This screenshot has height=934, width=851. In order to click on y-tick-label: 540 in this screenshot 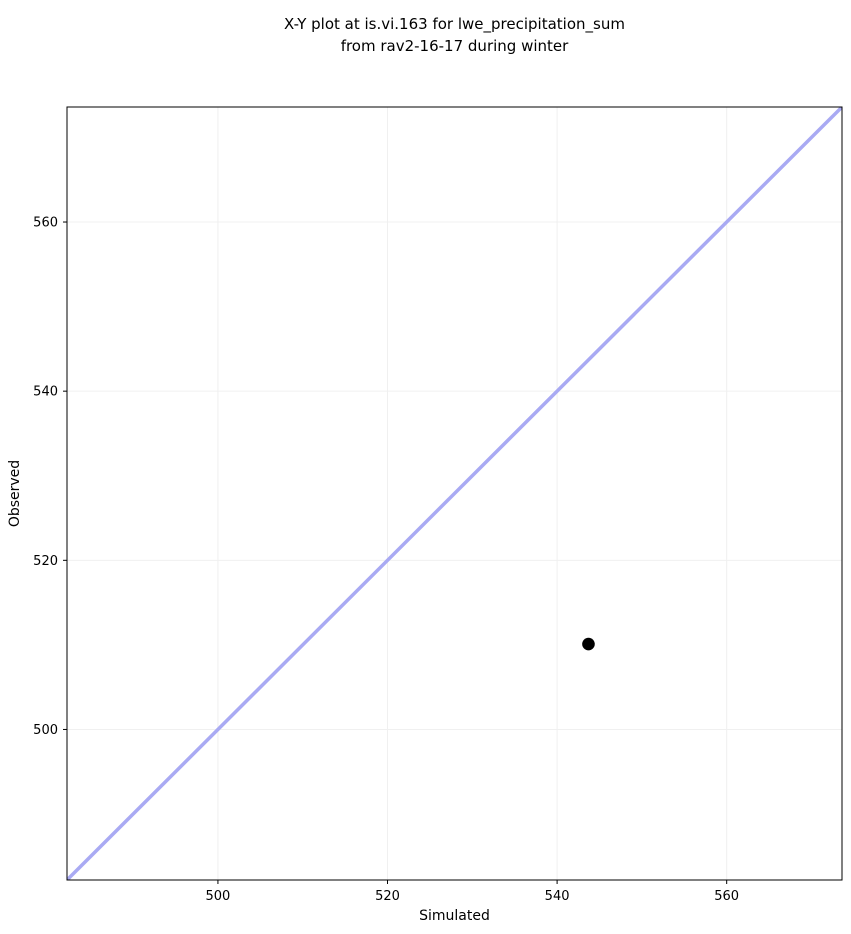, I will do `click(45, 392)`.